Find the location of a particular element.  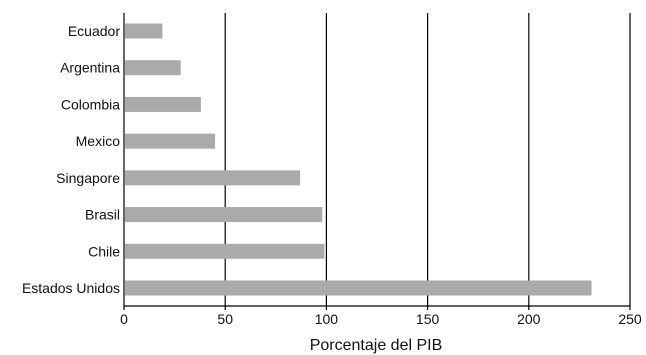

category-label: Argentina is located at coordinates (90, 68).